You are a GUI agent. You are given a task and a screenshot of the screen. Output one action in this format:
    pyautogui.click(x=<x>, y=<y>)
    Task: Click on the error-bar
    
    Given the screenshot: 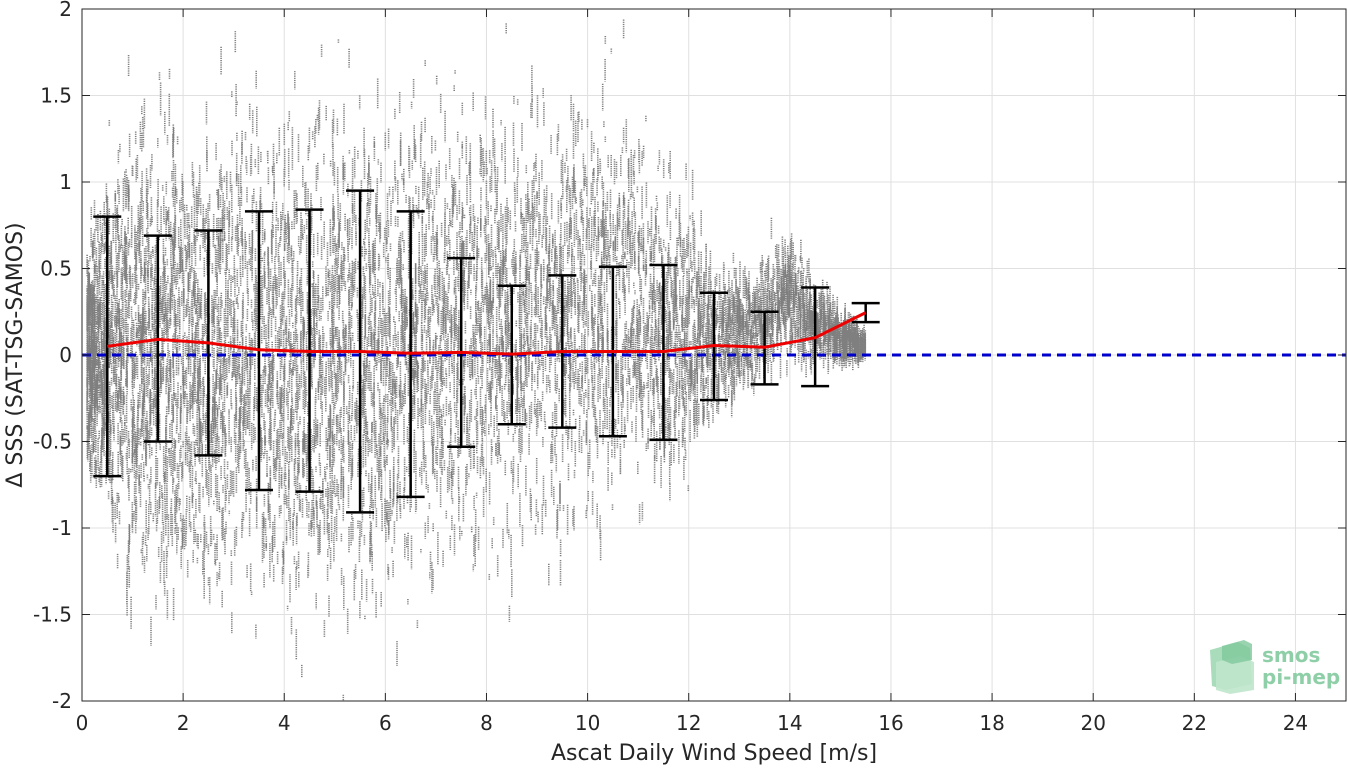 What is the action you would take?
    pyautogui.click(x=107, y=346)
    